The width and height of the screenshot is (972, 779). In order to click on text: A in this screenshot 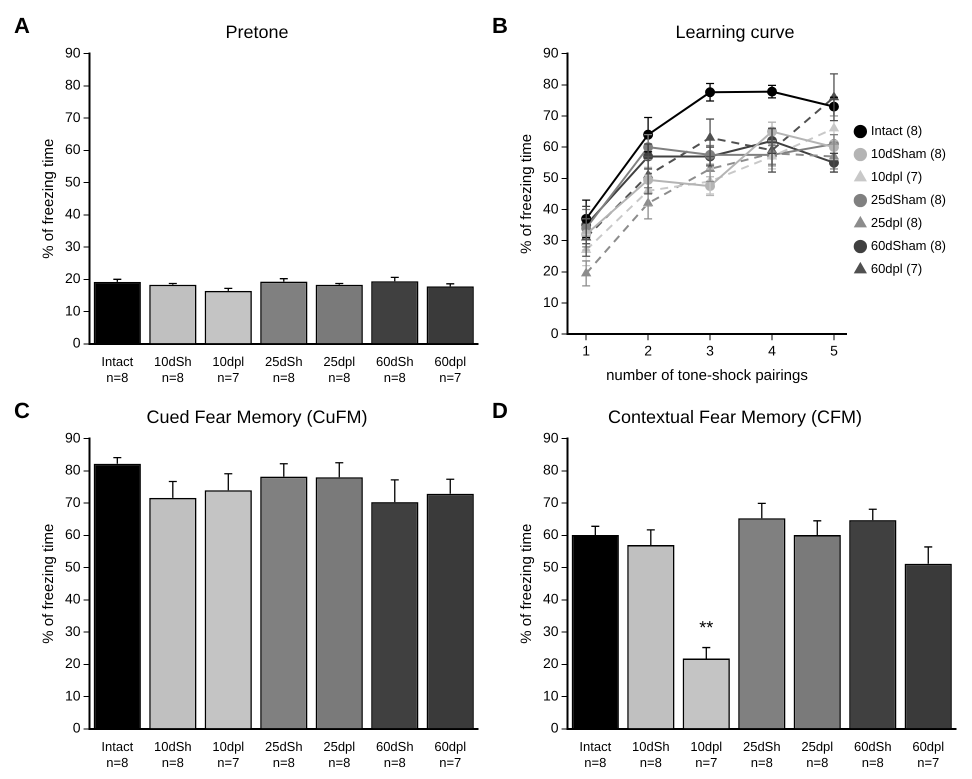, I will do `click(22, 25)`.